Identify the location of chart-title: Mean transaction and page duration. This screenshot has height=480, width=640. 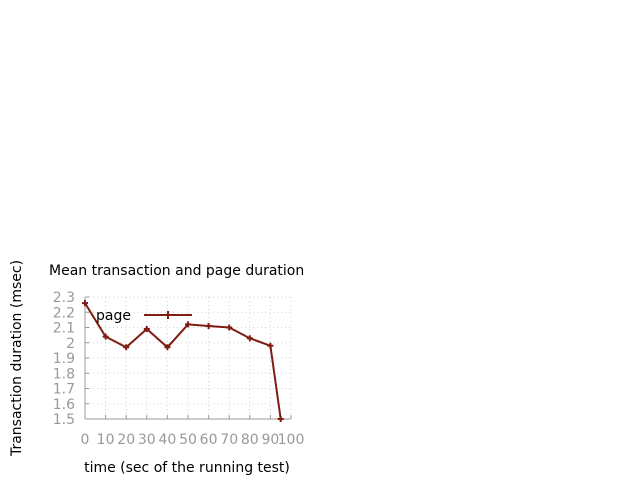
(176, 271).